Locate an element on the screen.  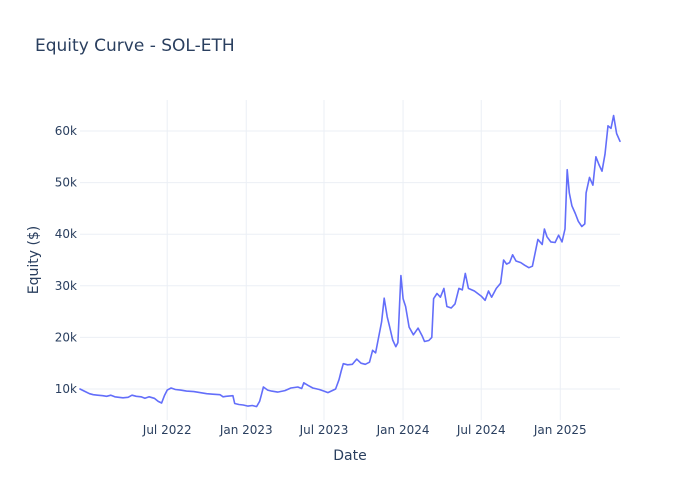
x-tick-label: Jul 2022 is located at coordinates (167, 430).